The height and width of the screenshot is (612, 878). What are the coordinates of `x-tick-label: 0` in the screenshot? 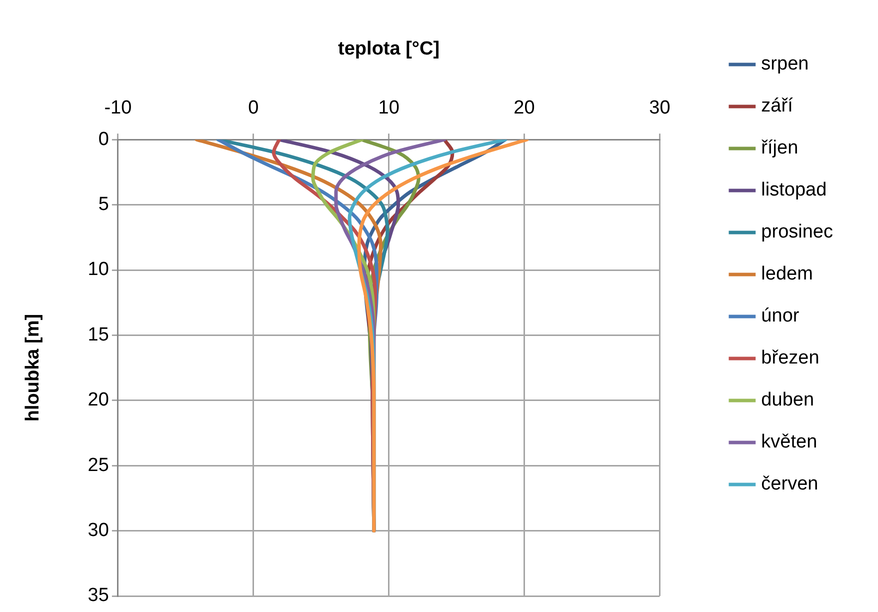 It's located at (253, 107).